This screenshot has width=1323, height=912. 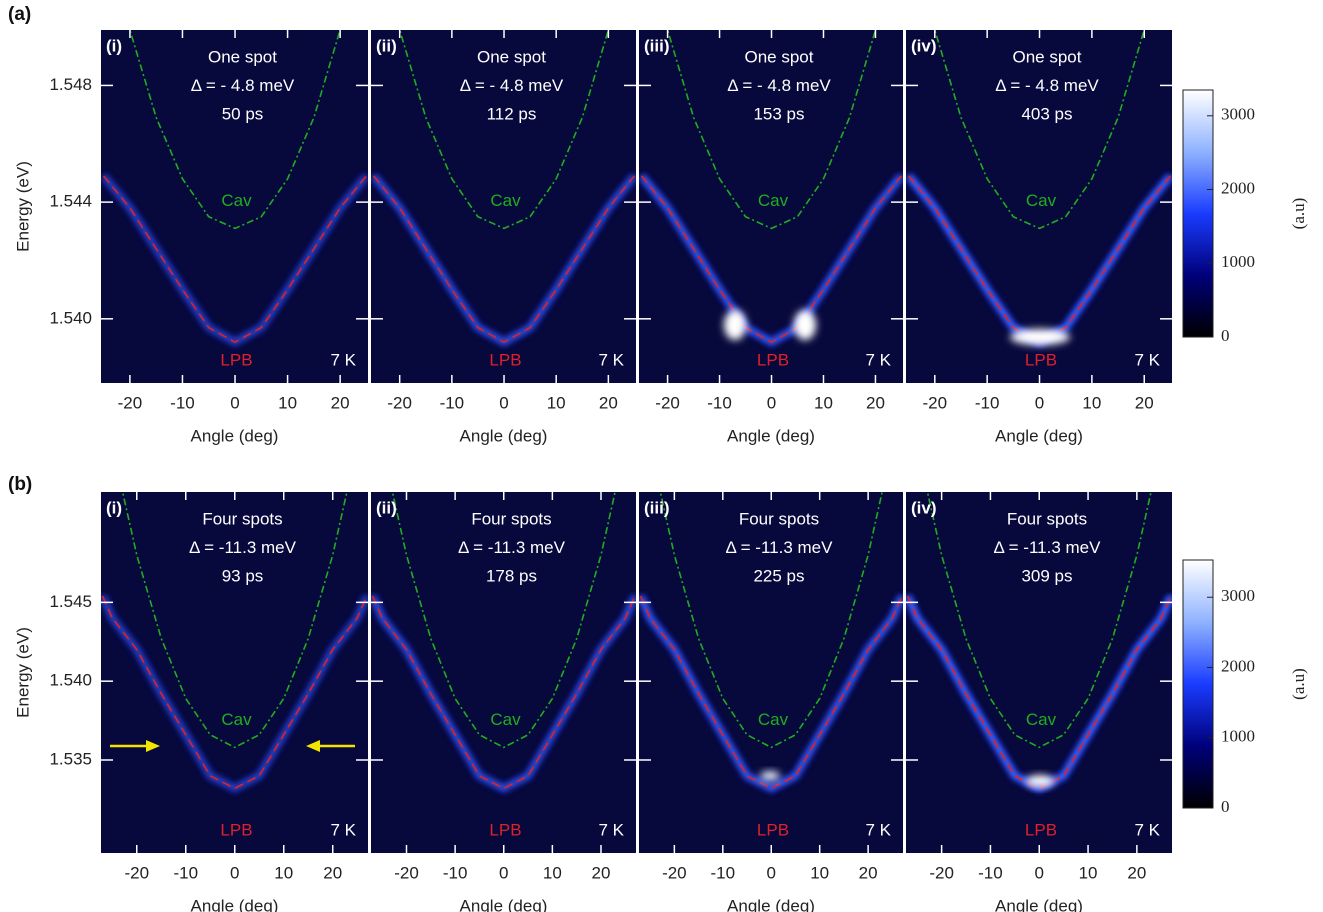 What do you see at coordinates (511, 575) in the screenshot?
I see `panel-text: 178 ps` at bounding box center [511, 575].